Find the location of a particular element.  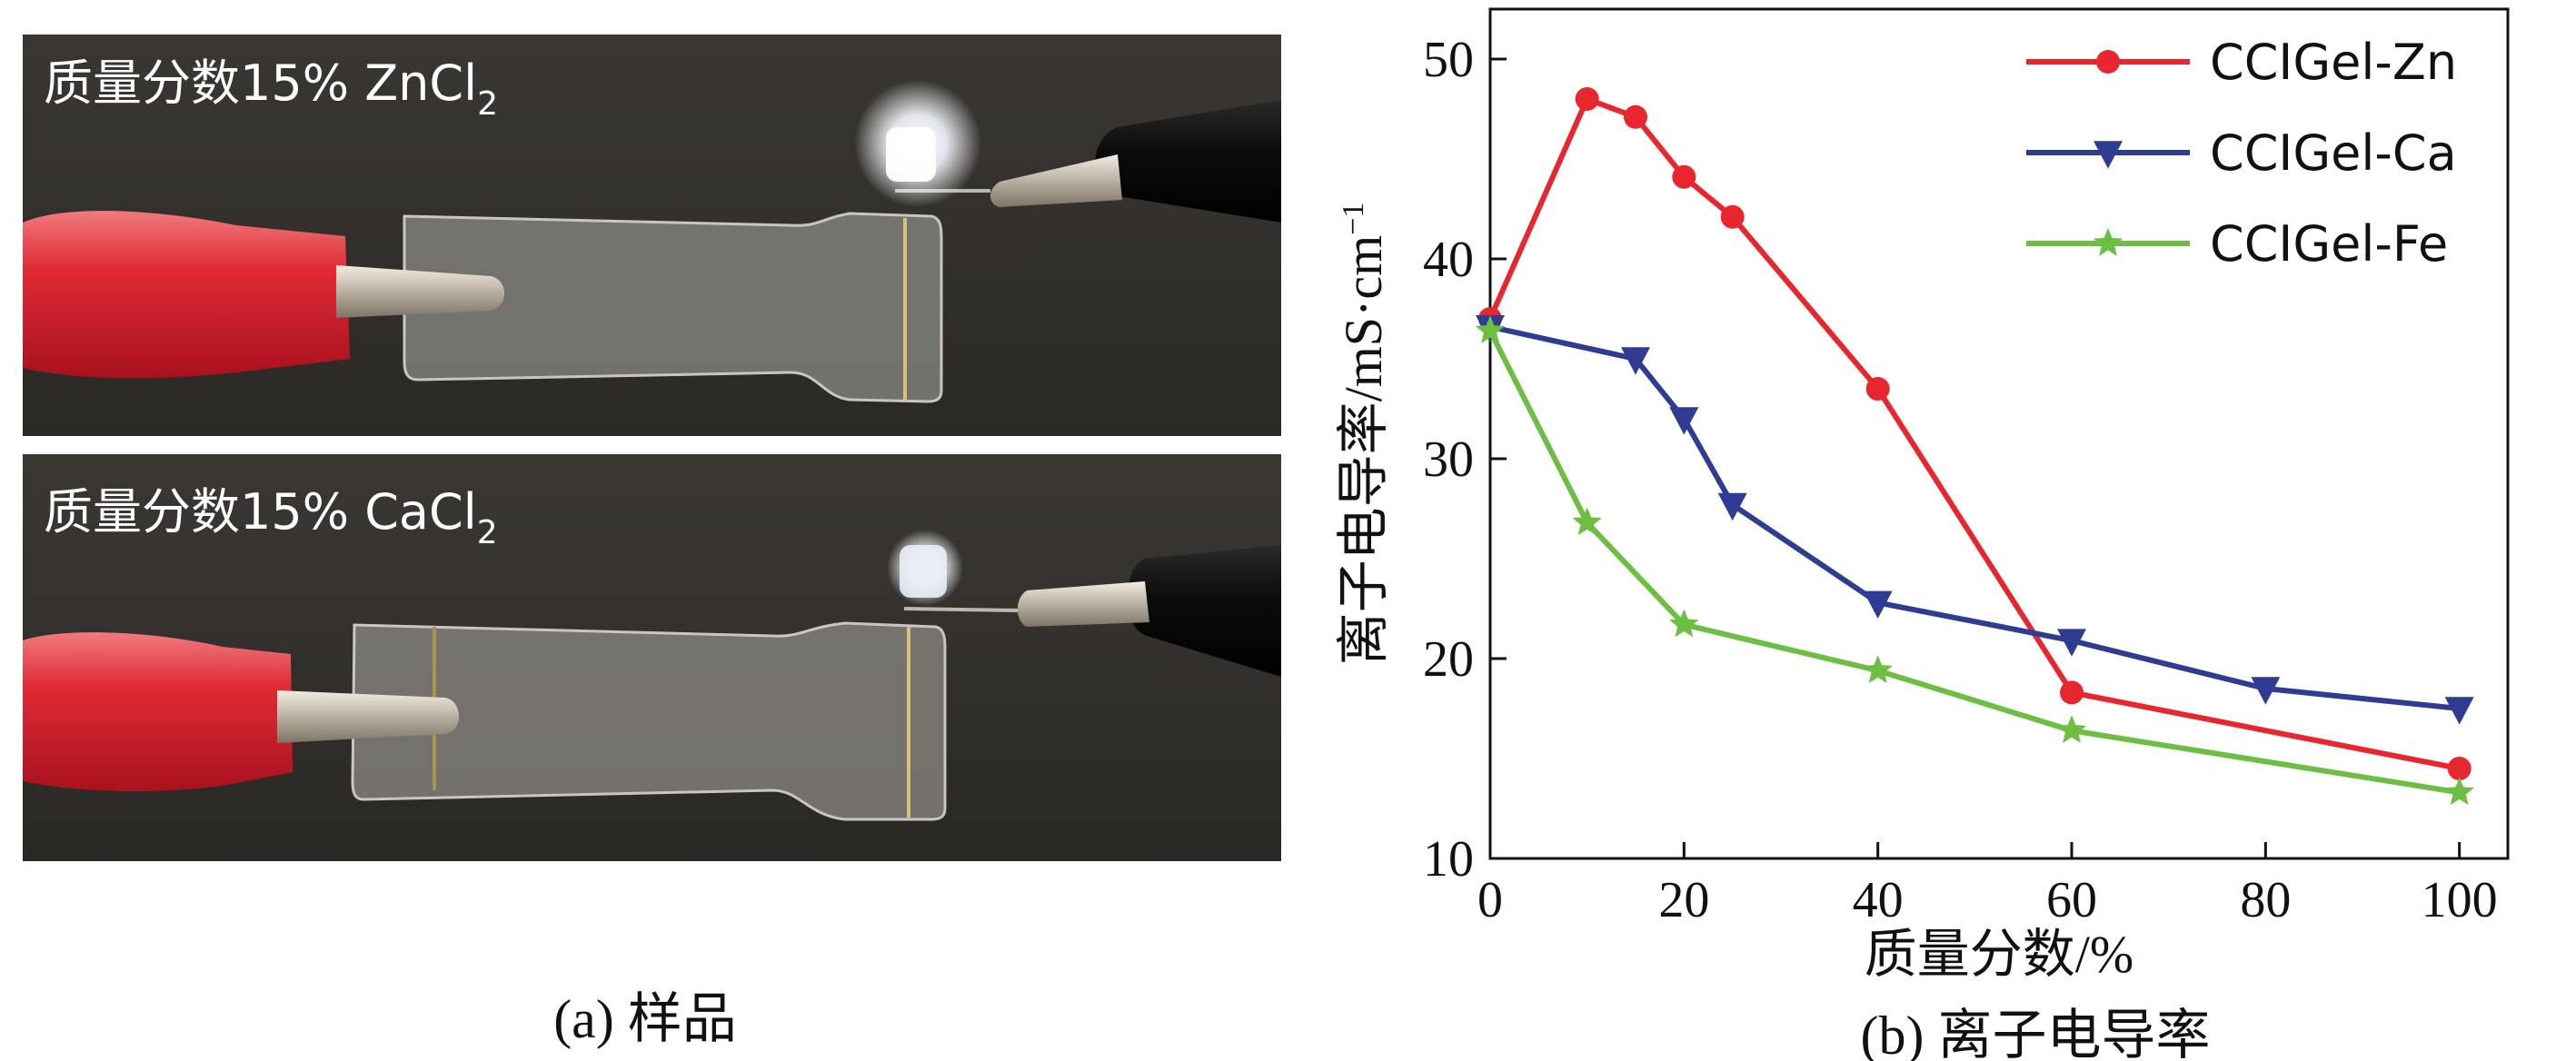

caption-b: (b) 离子电导率 is located at coordinates (2036, 1033).